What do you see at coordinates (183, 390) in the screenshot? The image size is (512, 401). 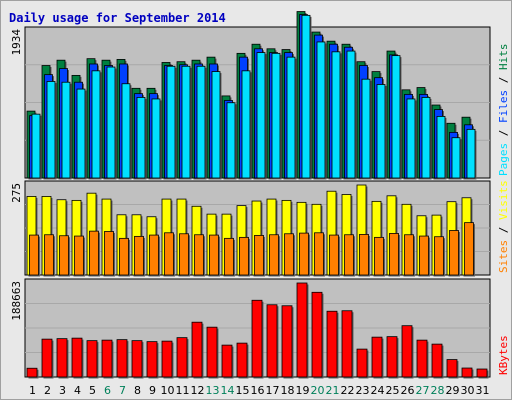 I see `day-label-11: 11` at bounding box center [183, 390].